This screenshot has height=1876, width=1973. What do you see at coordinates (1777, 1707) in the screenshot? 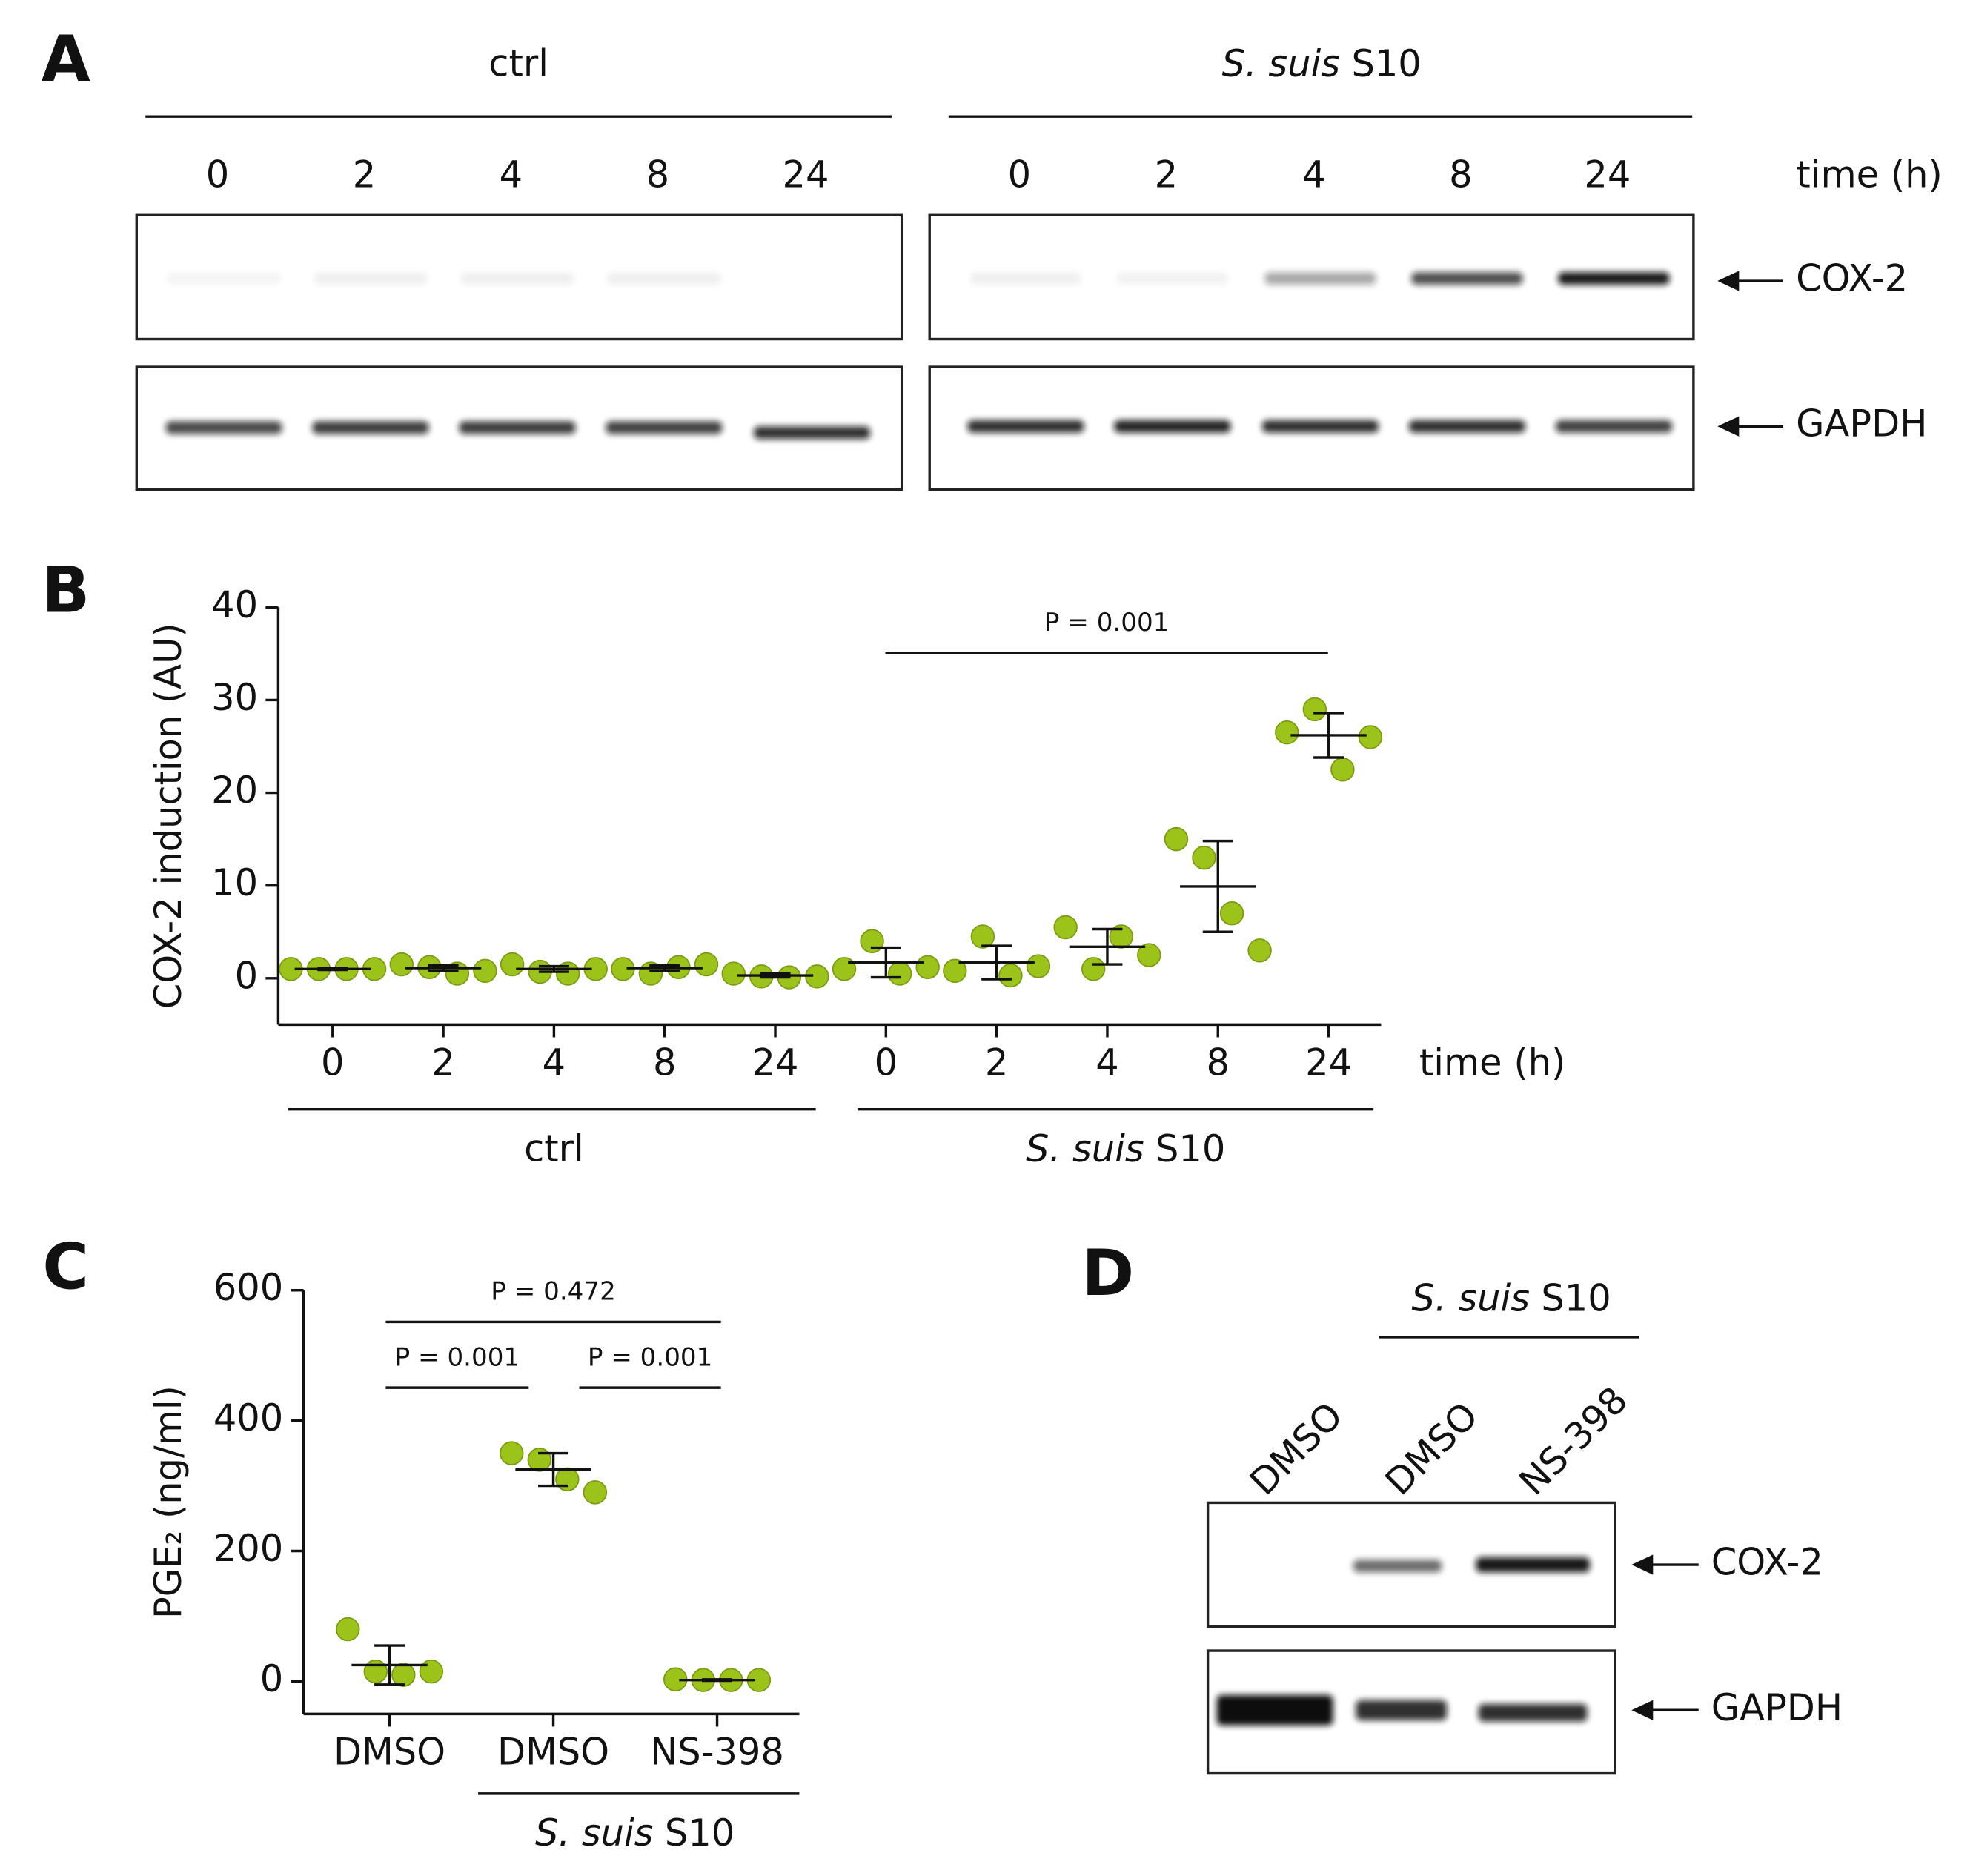
I see `row-label: GAPDH` at bounding box center [1777, 1707].